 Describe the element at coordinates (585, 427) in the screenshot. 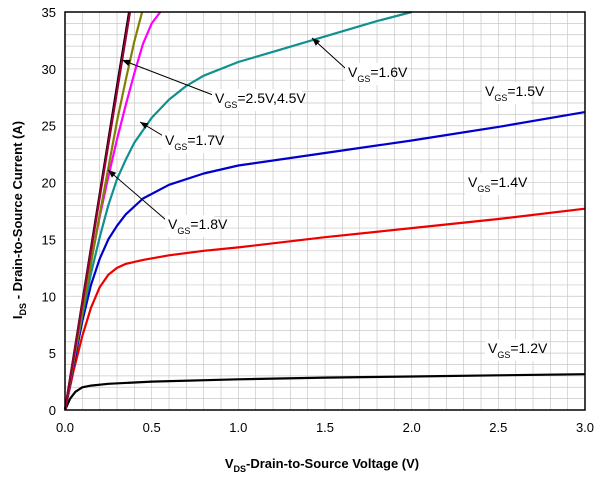

I see `x-tick-label: 3.0` at that location.